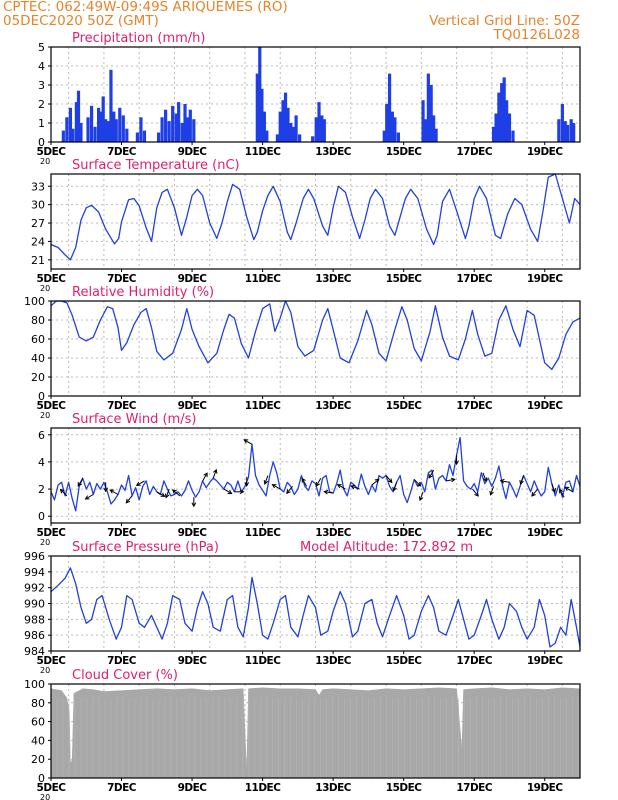 This screenshot has width=618, height=800. Describe the element at coordinates (41, 435) in the screenshot. I see `wind-ytick-label: 6` at that location.